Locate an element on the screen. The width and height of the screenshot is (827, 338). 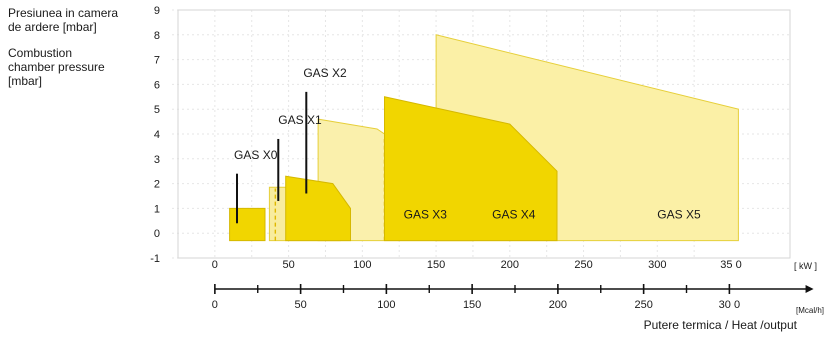
y-tick-label: 9 is located at coordinates (157, 11).